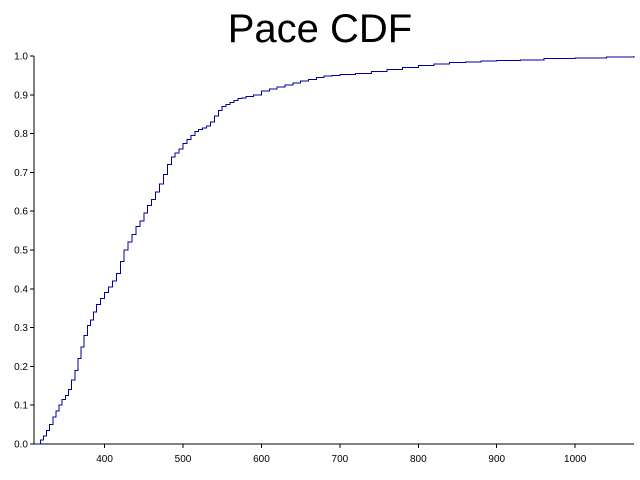 Image resolution: width=640 pixels, height=480 pixels. What do you see at coordinates (21, 95) in the screenshot?
I see `y-tick-label: 0.9` at bounding box center [21, 95].